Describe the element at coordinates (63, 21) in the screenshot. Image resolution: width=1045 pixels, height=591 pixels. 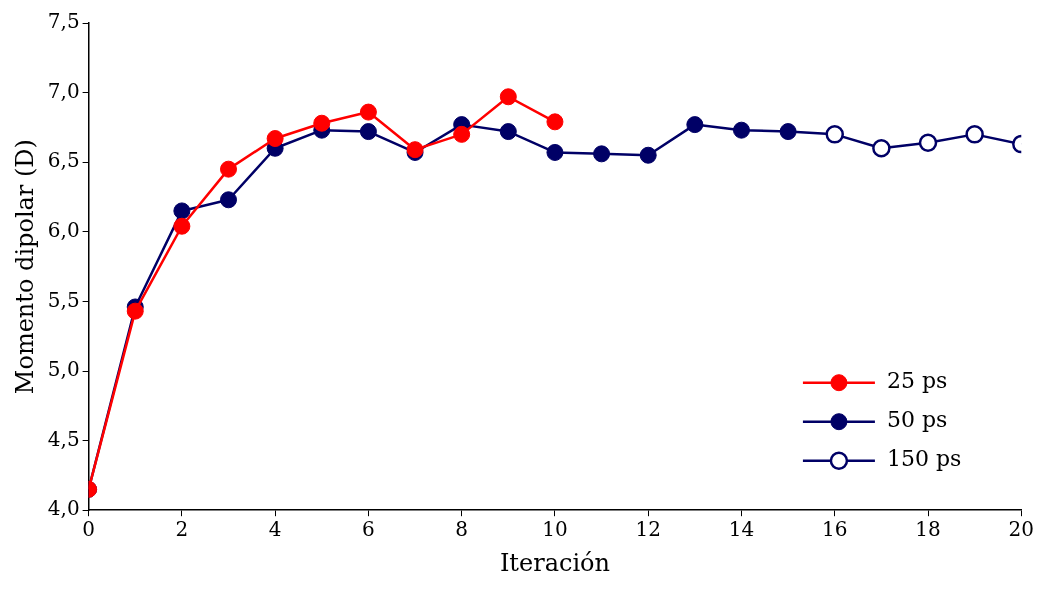
I see `y-tick-label: 7,5` at that location.